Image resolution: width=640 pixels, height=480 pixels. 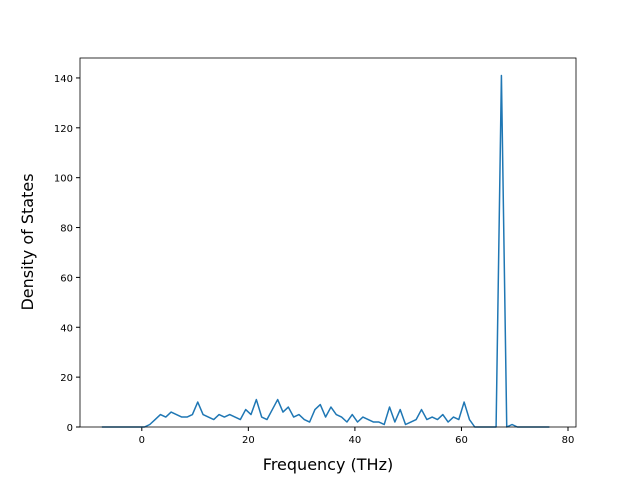 What do you see at coordinates (66, 378) in the screenshot?
I see `y-tick-label: 20` at bounding box center [66, 378].